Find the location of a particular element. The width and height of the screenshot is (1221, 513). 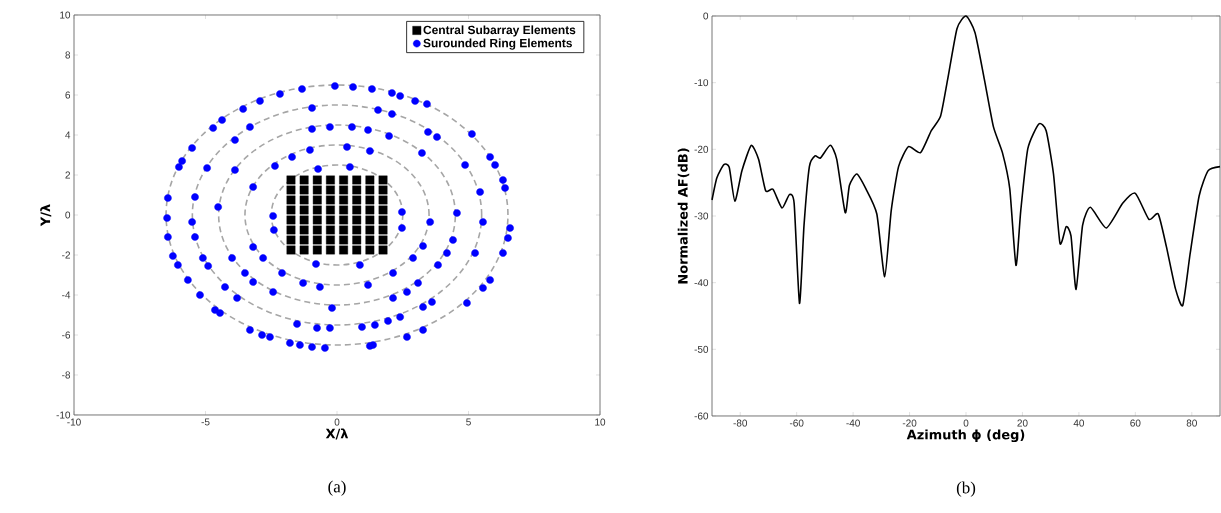

y-tick-label: 10 is located at coordinates (65, 15).